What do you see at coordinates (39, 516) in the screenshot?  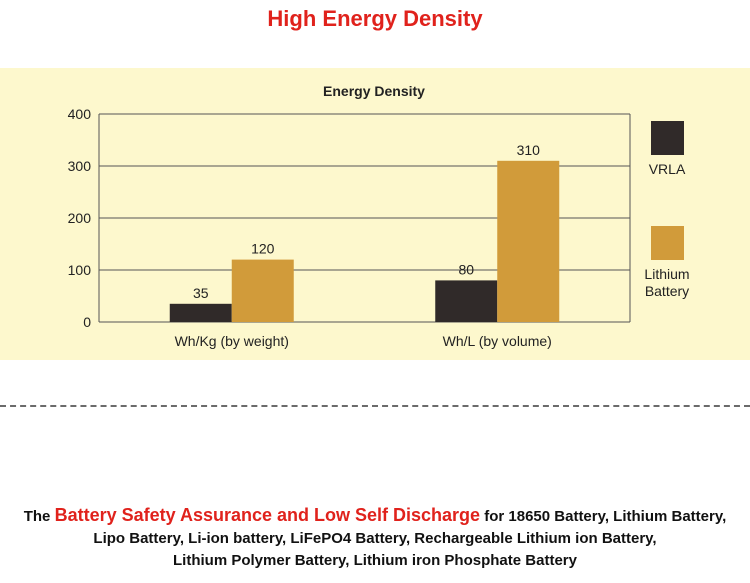 I see `caption-prefix: The` at bounding box center [39, 516].